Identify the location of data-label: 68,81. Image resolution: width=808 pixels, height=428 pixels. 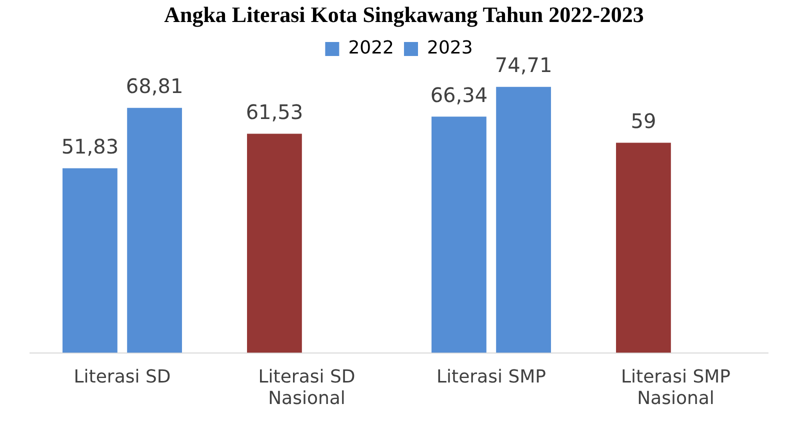
(155, 86).